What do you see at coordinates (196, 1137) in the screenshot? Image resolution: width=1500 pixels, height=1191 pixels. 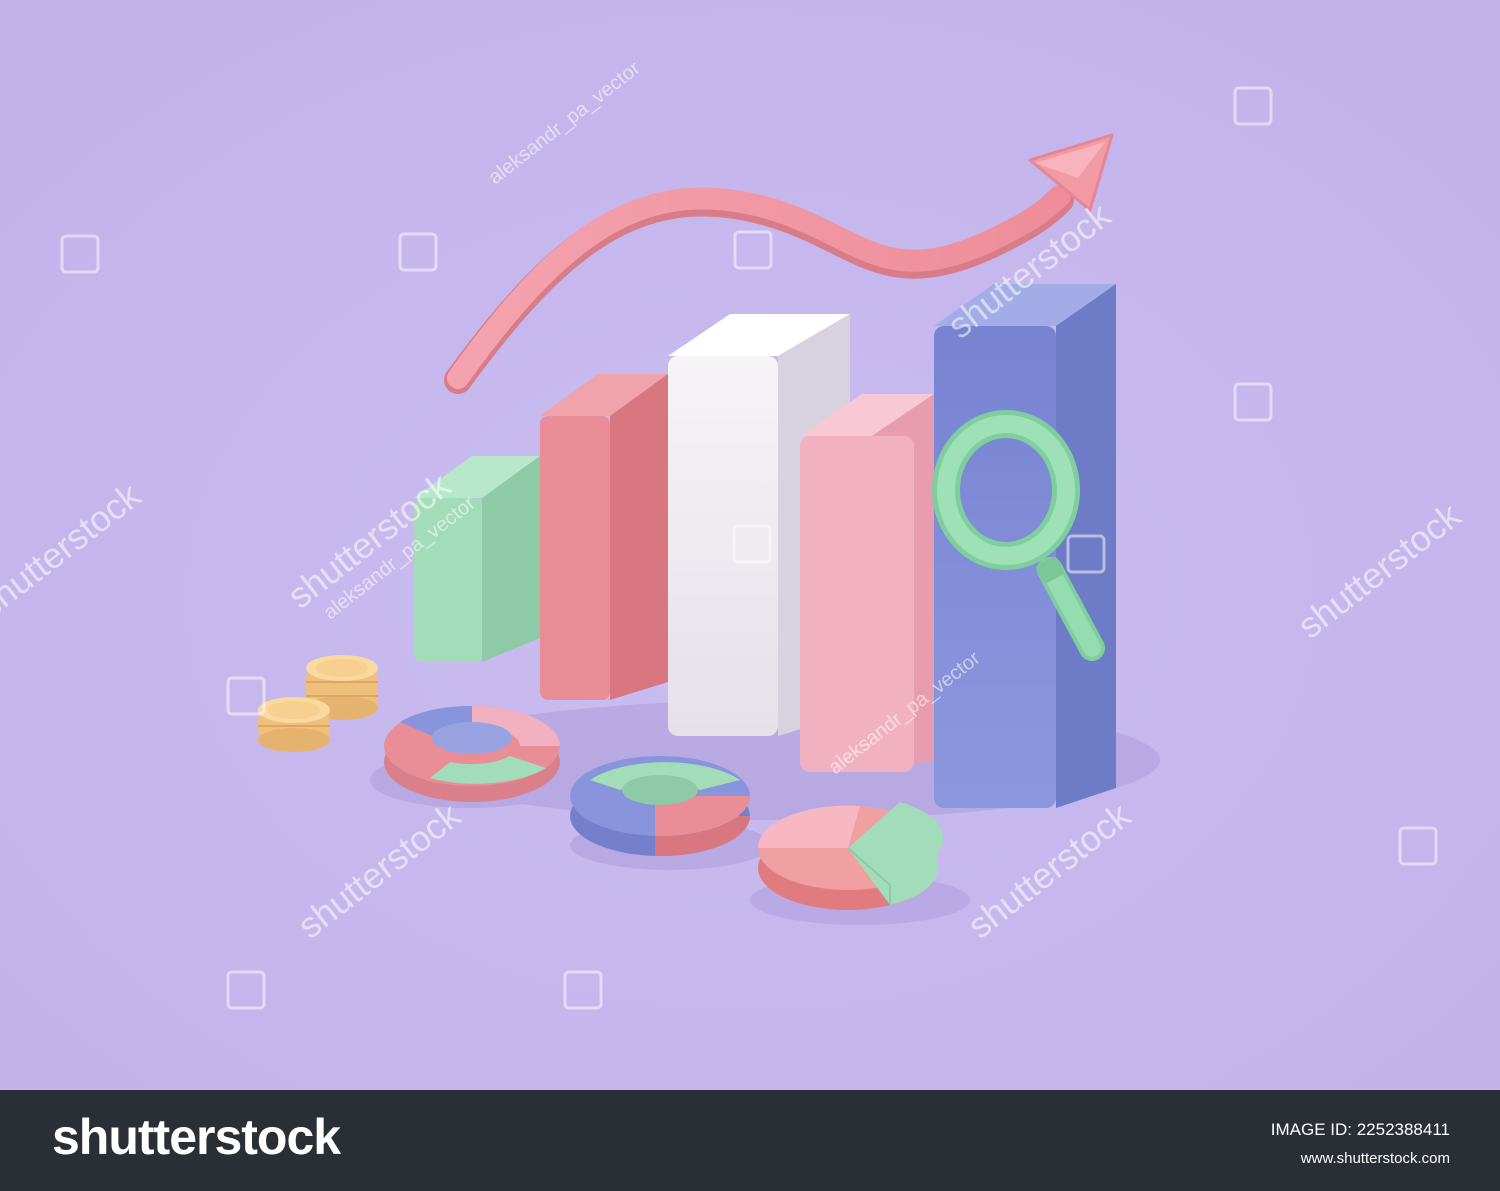 I see `footer-brand-logo: shutterstock` at bounding box center [196, 1137].